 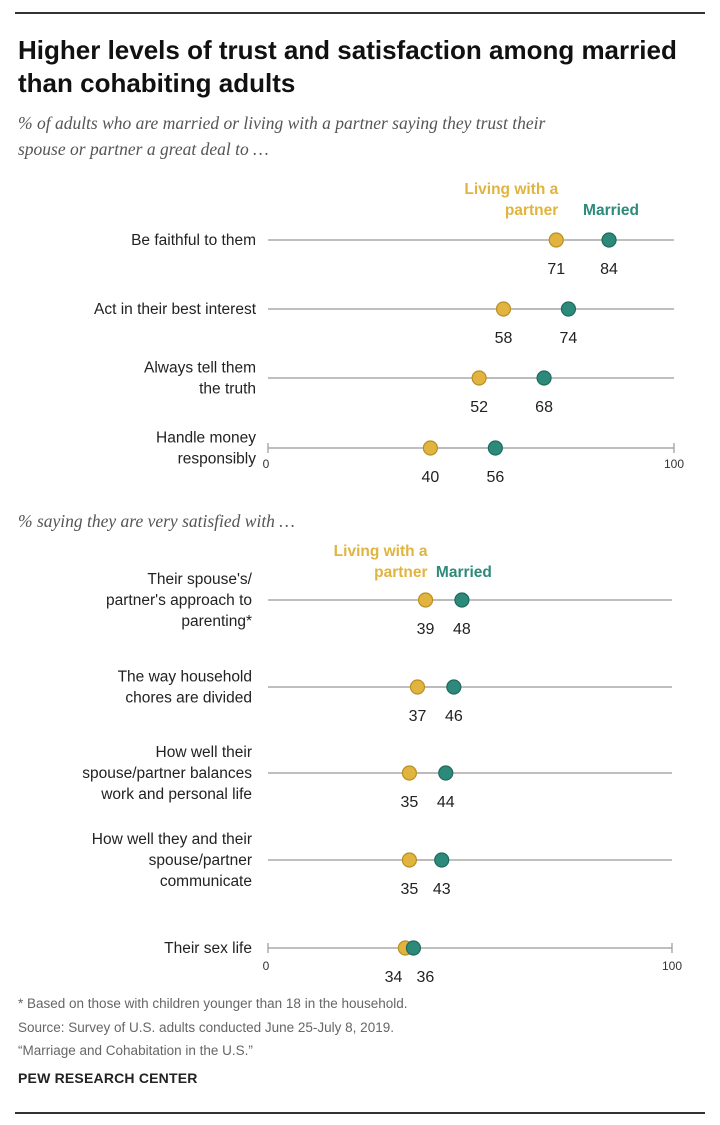 What do you see at coordinates (200, 368) in the screenshot?
I see `category-label: Always tell them` at bounding box center [200, 368].